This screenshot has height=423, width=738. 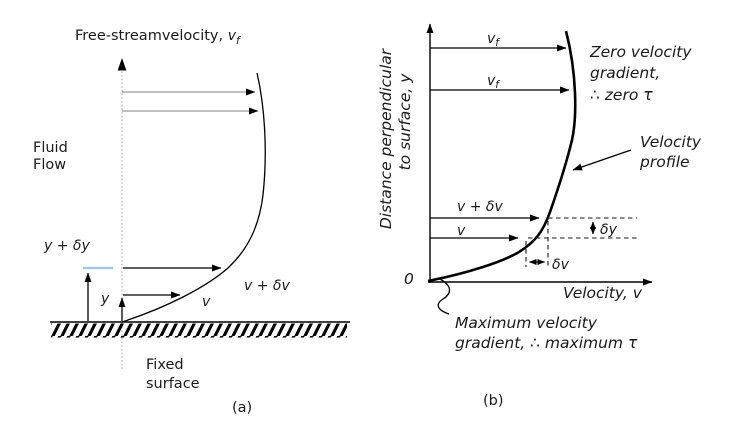 What do you see at coordinates (561, 265) in the screenshot?
I see `dv-label: δv` at bounding box center [561, 265].